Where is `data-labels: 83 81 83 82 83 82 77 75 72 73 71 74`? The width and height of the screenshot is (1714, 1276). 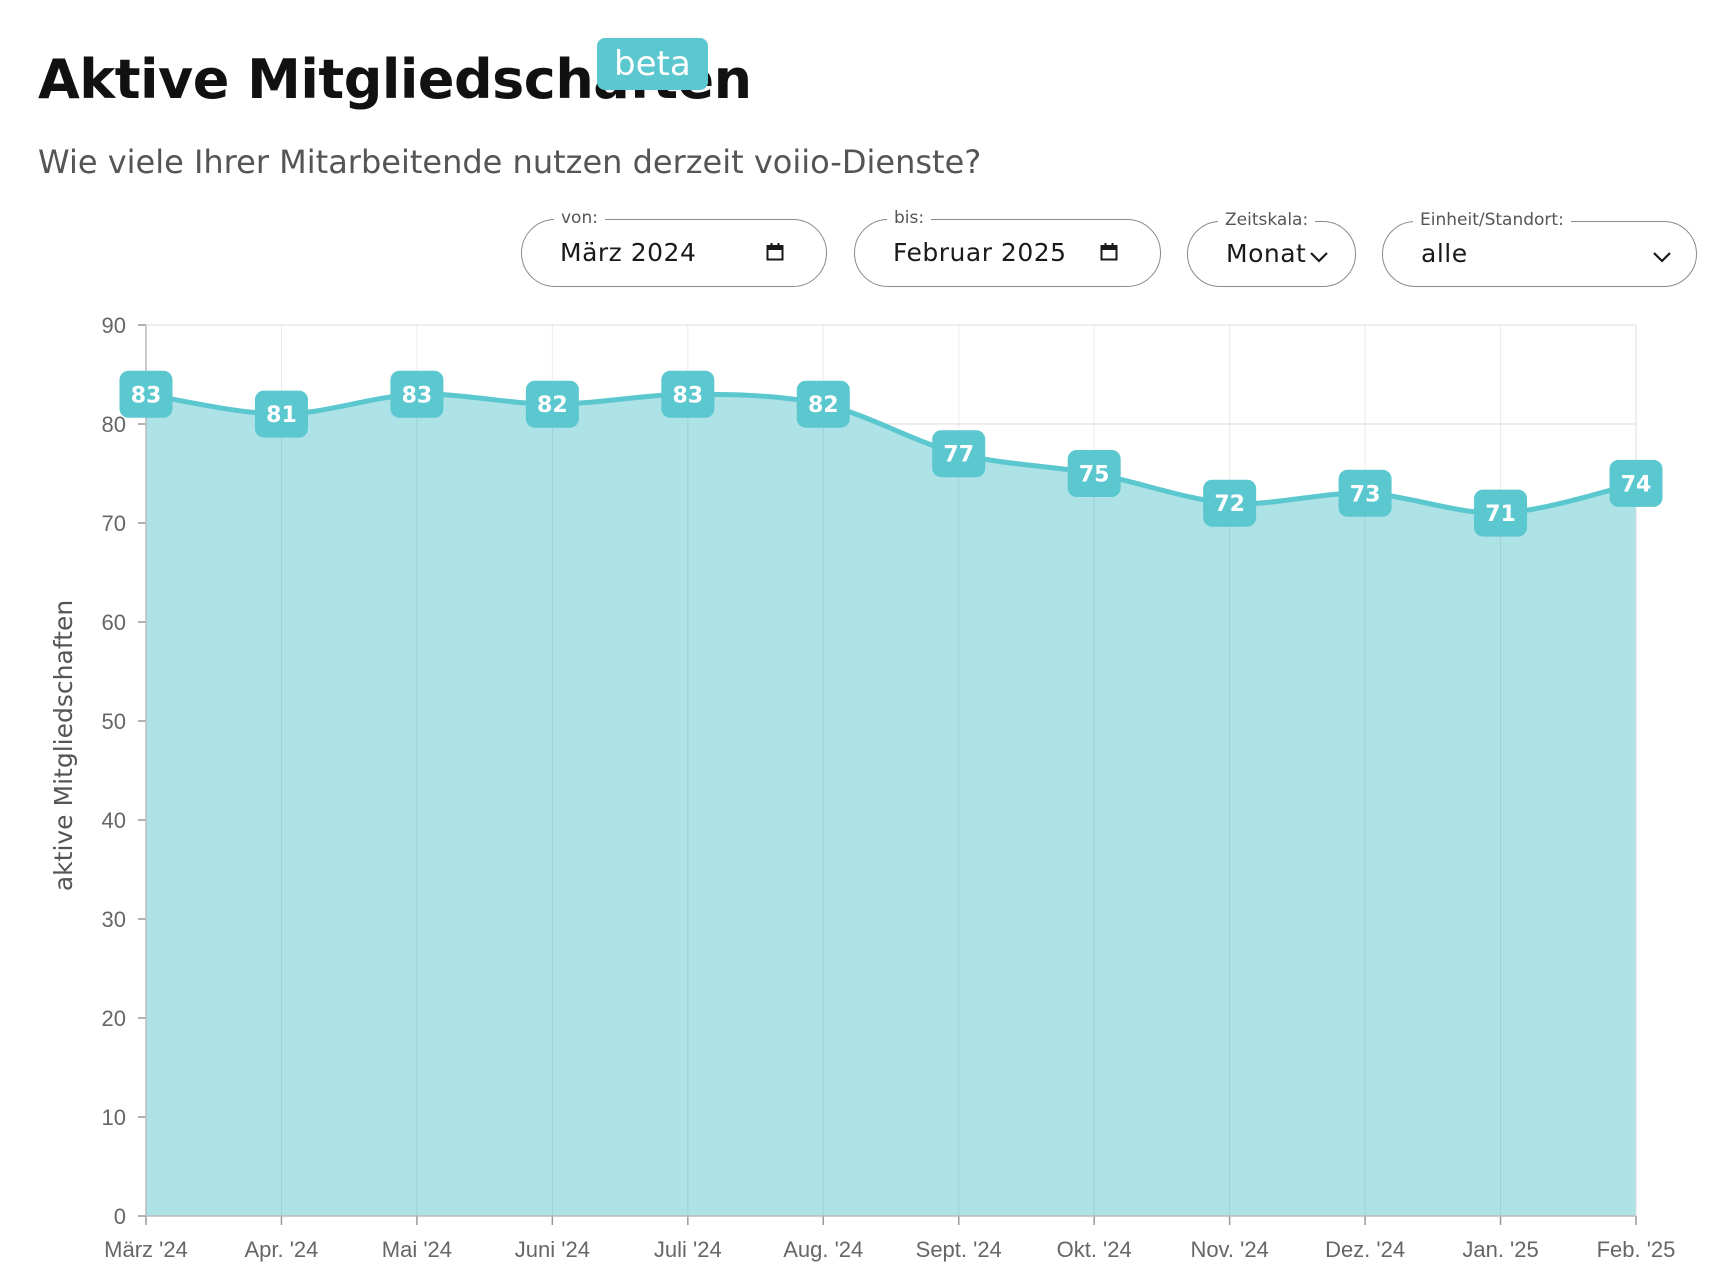 data-labels: 83 81 83 82 83 82 77 75 72 73 71 74 is located at coordinates (891, 453).